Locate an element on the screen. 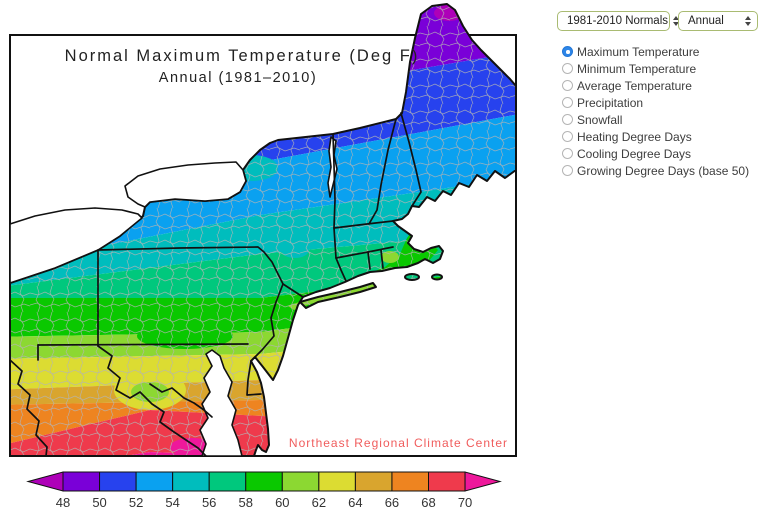 The height and width of the screenshot is (522, 768). radio-label: Maximum Temperature is located at coordinates (638, 51).